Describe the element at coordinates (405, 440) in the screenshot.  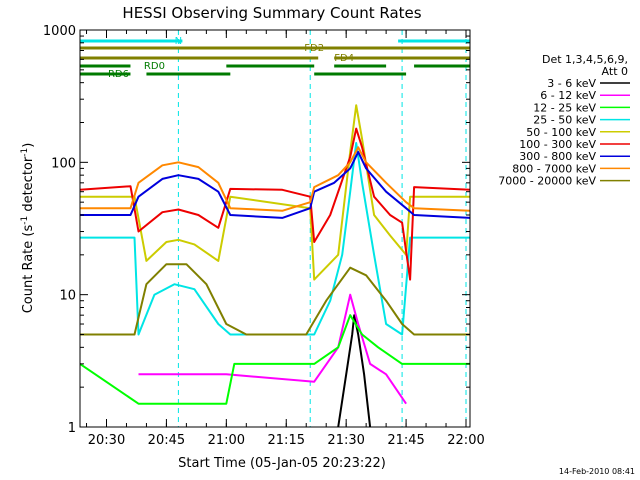
I see `x-tick-label: 21:45` at that location.